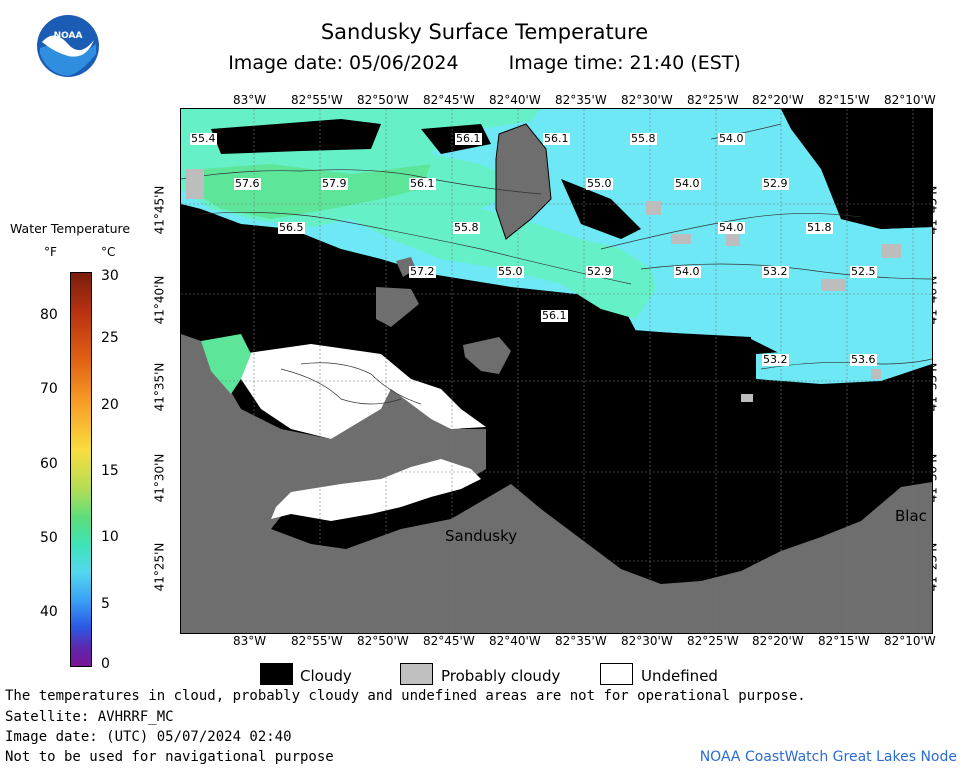 Image resolution: width=969 pixels, height=773 pixels. I want to click on legend-cloudy-swatch, so click(276, 674).